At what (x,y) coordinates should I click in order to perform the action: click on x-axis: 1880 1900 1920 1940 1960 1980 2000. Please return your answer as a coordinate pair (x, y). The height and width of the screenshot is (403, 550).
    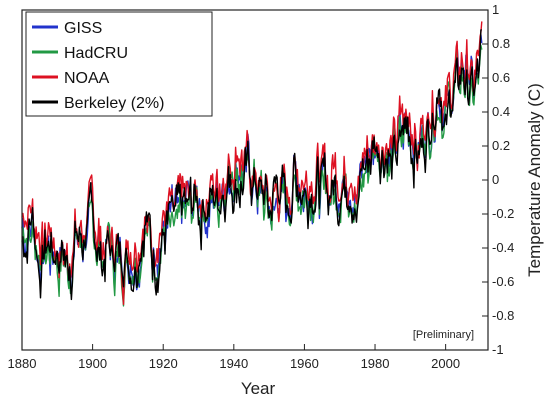
    Looking at the image, I should click on (234, 357).